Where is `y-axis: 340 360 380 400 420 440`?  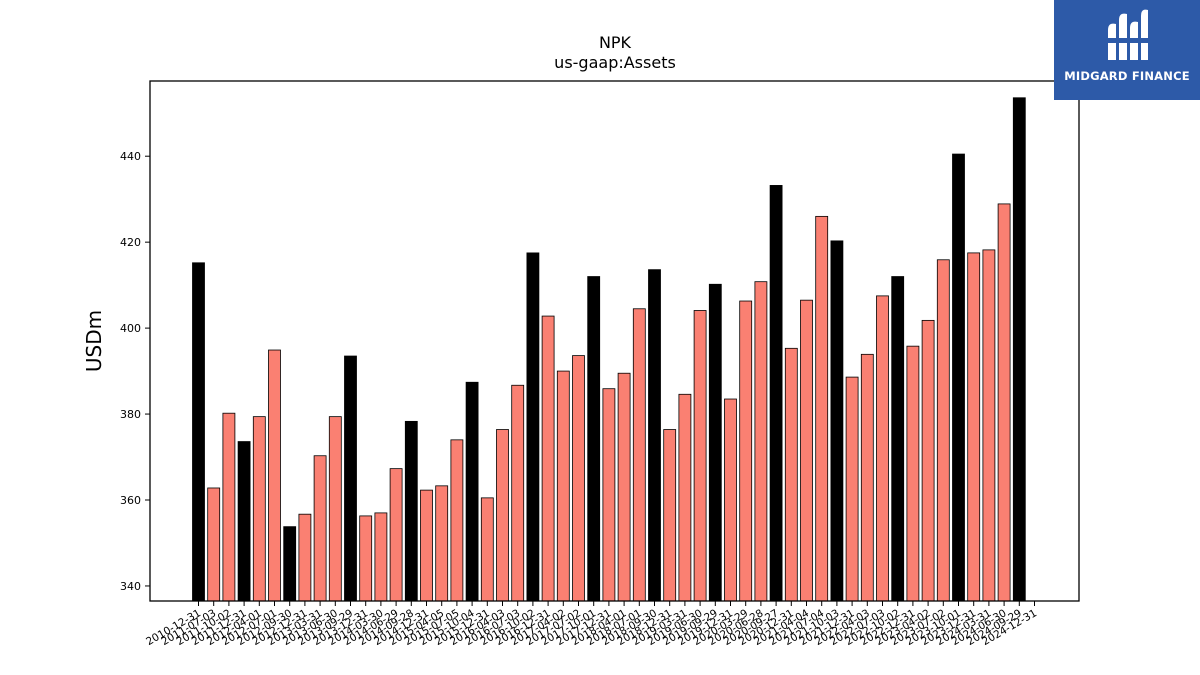 y-axis: 340 360 380 400 420 440 is located at coordinates (135, 371).